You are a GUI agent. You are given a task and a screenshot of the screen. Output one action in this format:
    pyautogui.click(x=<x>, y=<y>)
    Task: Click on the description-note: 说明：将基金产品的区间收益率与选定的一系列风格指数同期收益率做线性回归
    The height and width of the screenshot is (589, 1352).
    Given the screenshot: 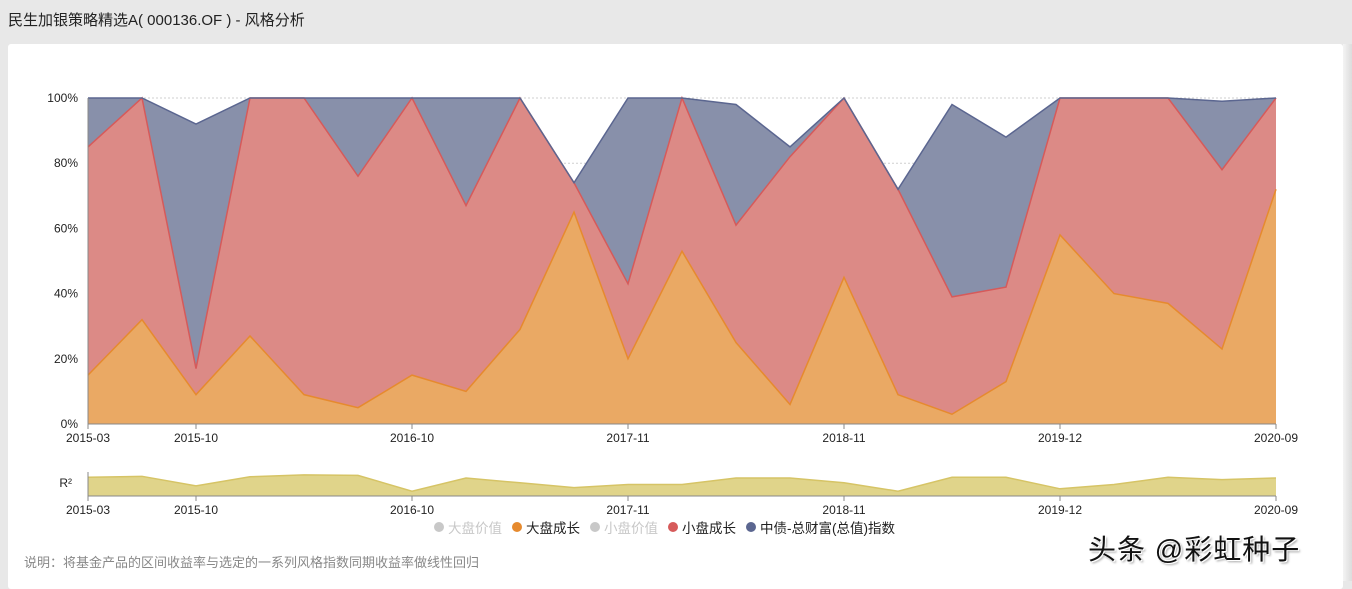 What is the action you would take?
    pyautogui.click(x=252, y=562)
    